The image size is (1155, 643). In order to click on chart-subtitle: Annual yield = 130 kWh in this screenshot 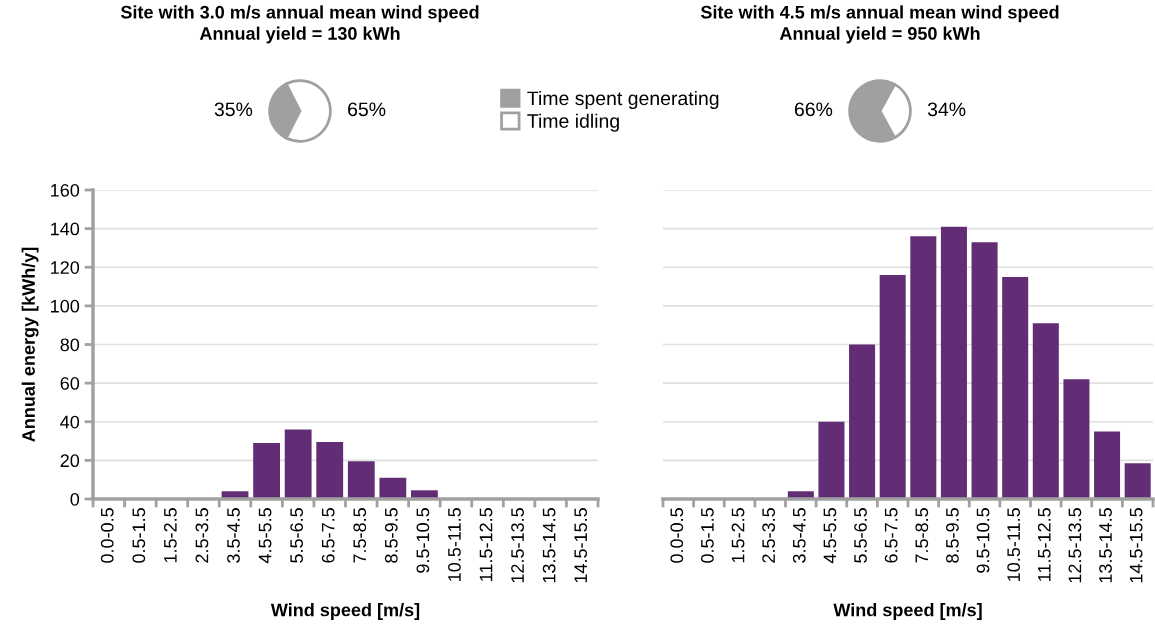, I will do `click(299, 35)`.